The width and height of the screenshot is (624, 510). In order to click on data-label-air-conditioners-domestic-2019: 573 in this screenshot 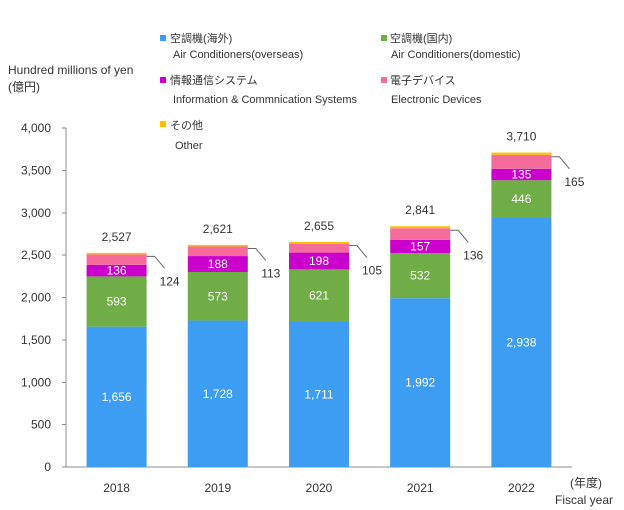, I will do `click(218, 296)`.